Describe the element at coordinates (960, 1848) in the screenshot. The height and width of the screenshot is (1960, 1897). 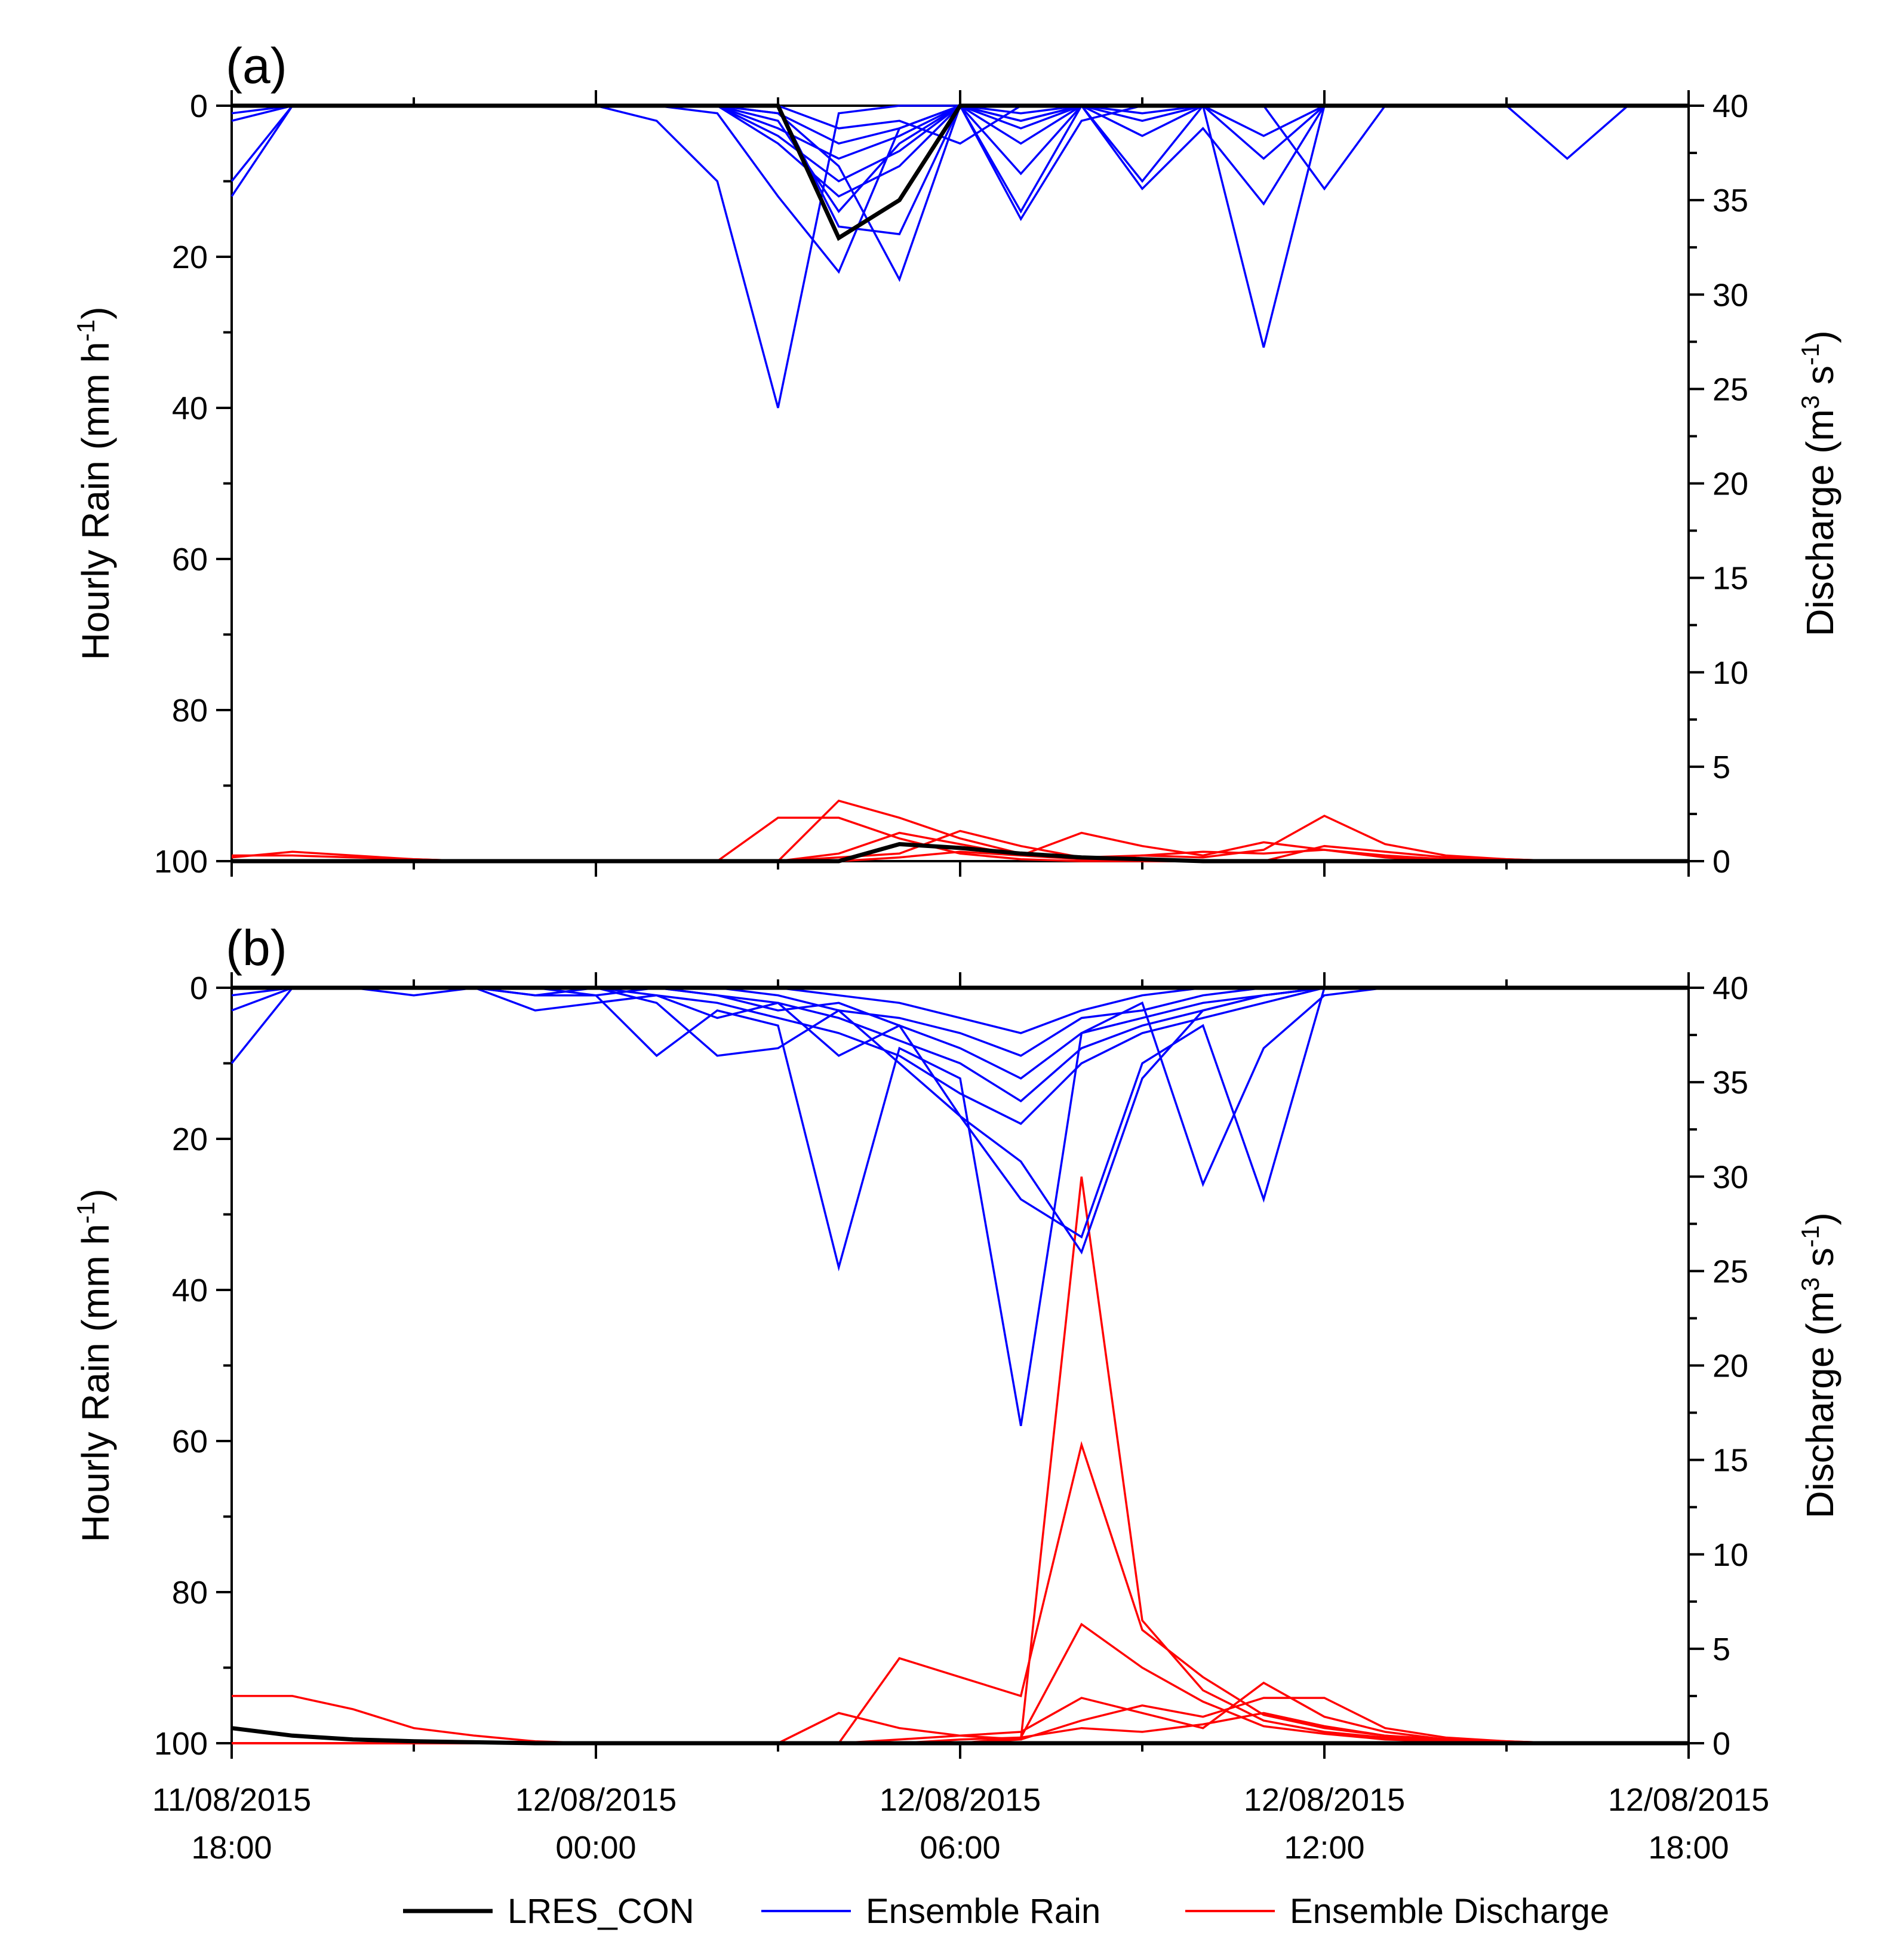
I see `x-tick-time-label: 06:00` at that location.